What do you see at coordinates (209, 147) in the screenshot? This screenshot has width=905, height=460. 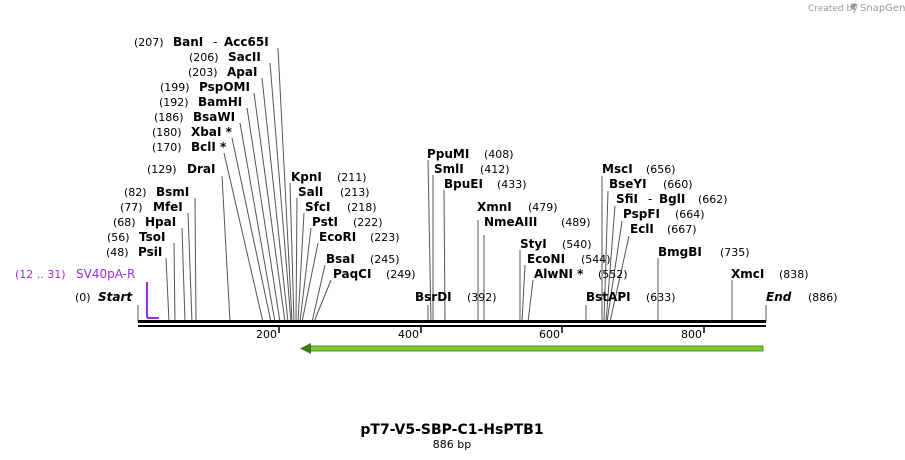 I see `svg-text: BclI *` at bounding box center [209, 147].